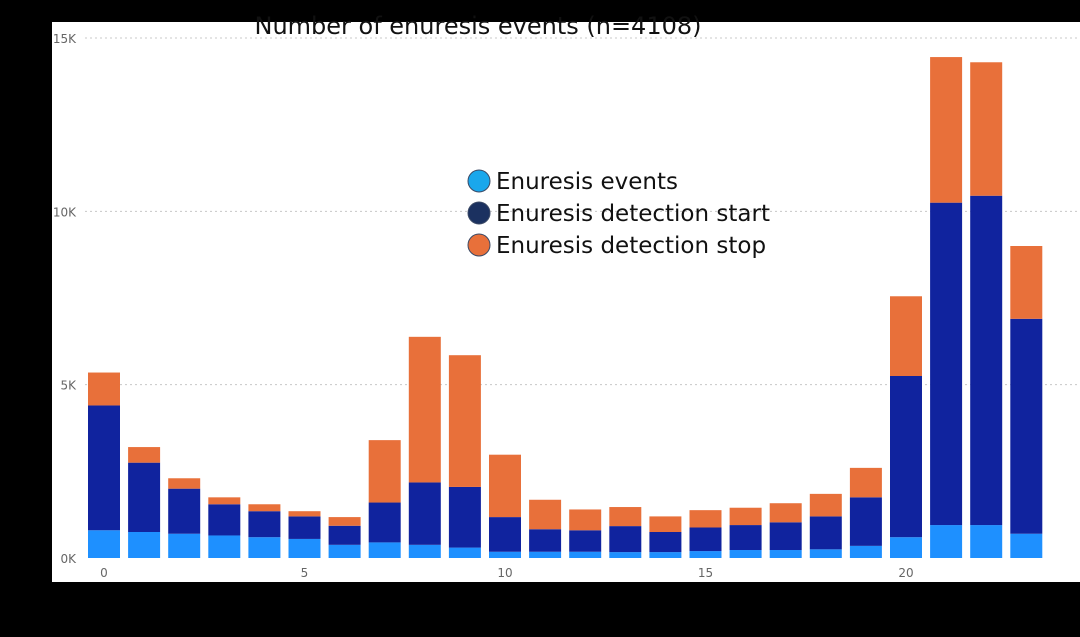 This screenshot has width=1080, height=637. I want to click on legend-label: Enuresis detection stop, so click(631, 246).